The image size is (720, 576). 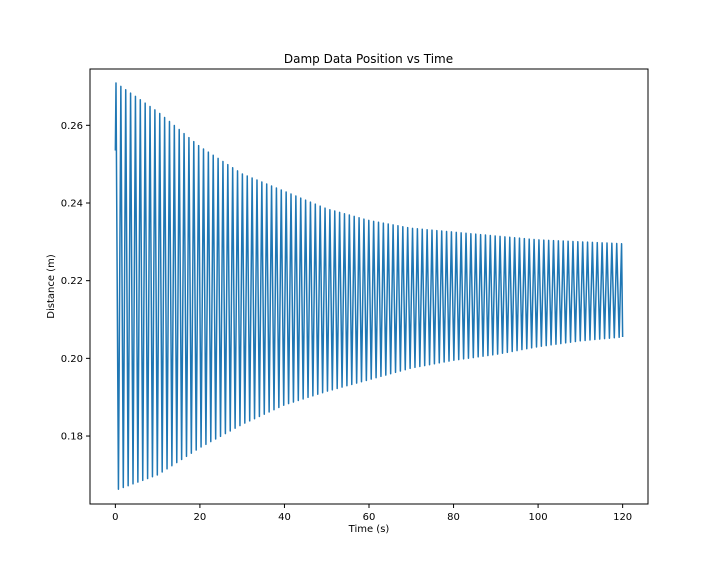 What do you see at coordinates (369, 517) in the screenshot?
I see `x-tick-label: 60` at bounding box center [369, 517].